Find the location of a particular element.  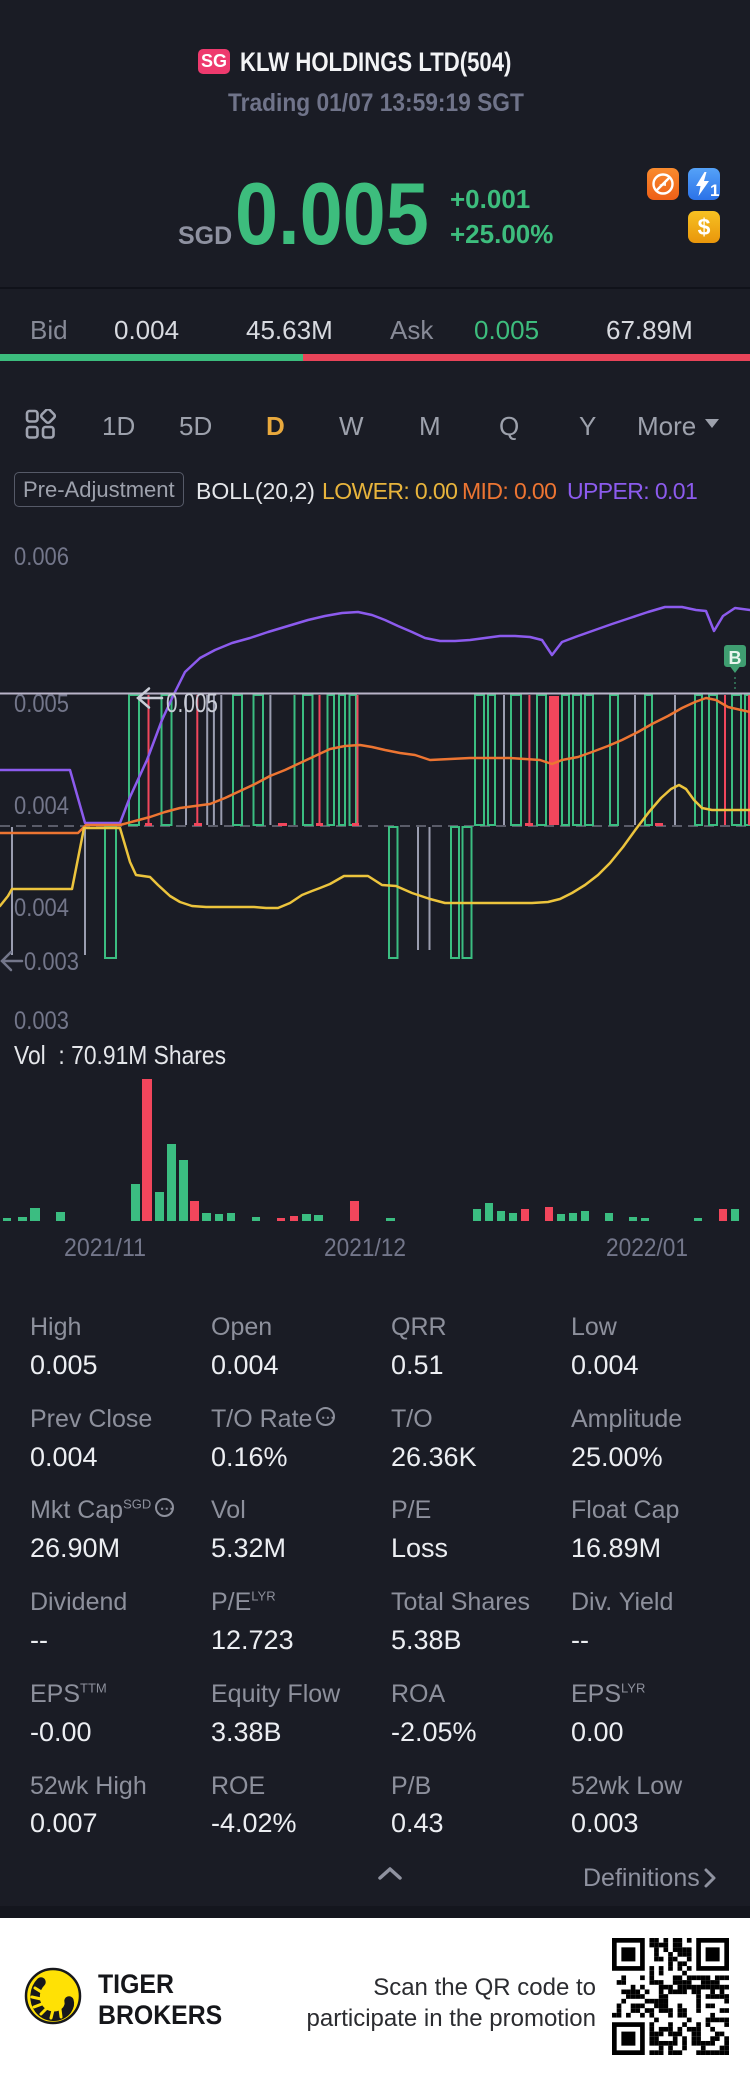

svg-text: Vol : 70.91M Shares is located at coordinates (120, 1055).